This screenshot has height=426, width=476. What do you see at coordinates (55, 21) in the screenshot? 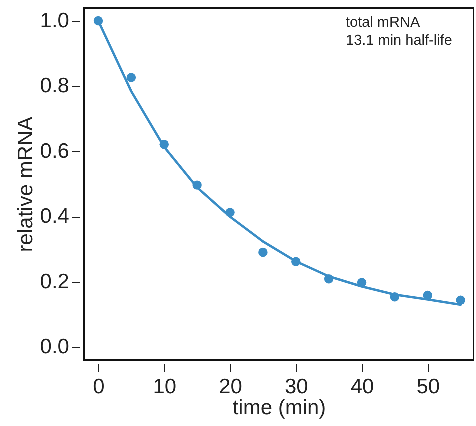
I see `y-tick-label: 1.0` at bounding box center [55, 21].